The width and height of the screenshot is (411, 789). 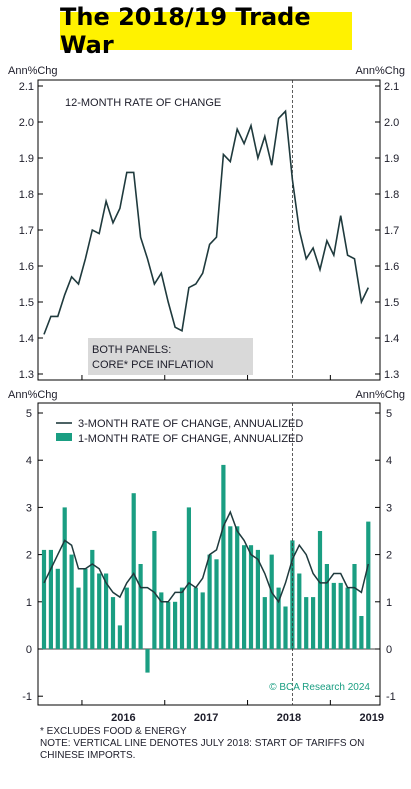 I want to click on x-tick-label: 2019, so click(x=372, y=718).